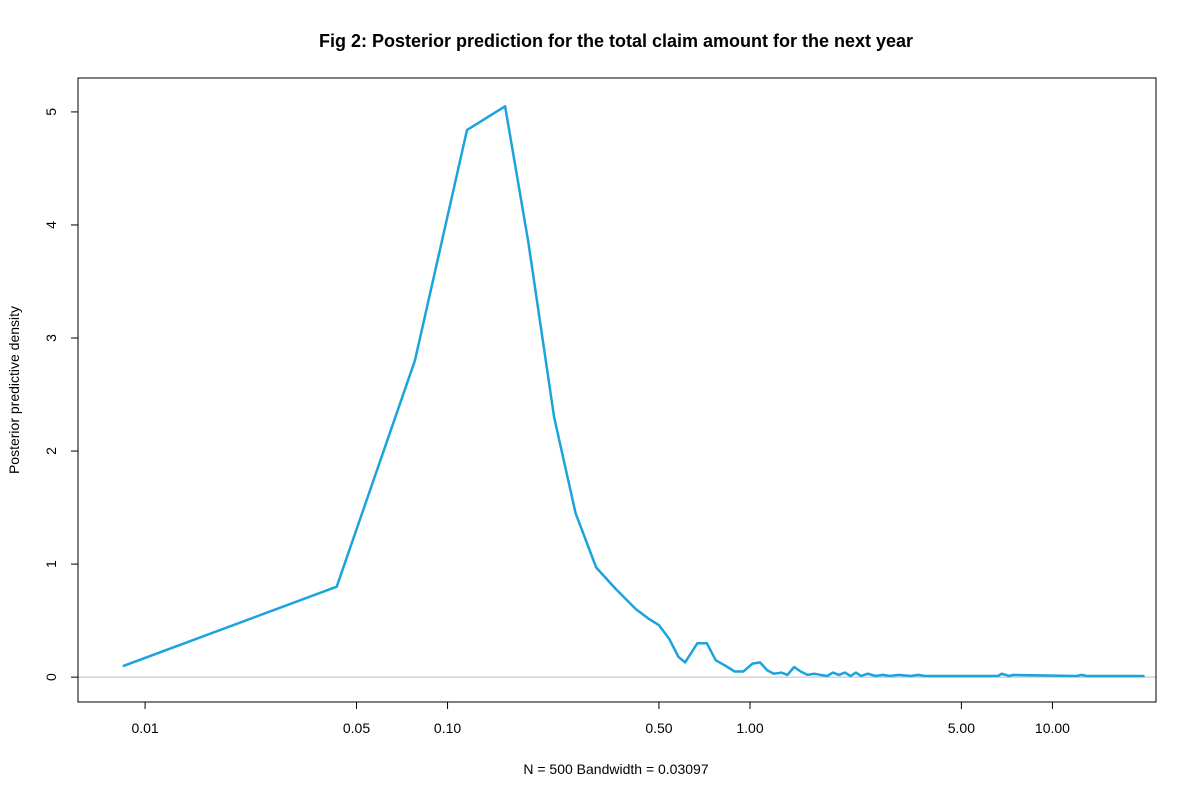  I want to click on x-tick-label: 5.00, so click(961, 728).